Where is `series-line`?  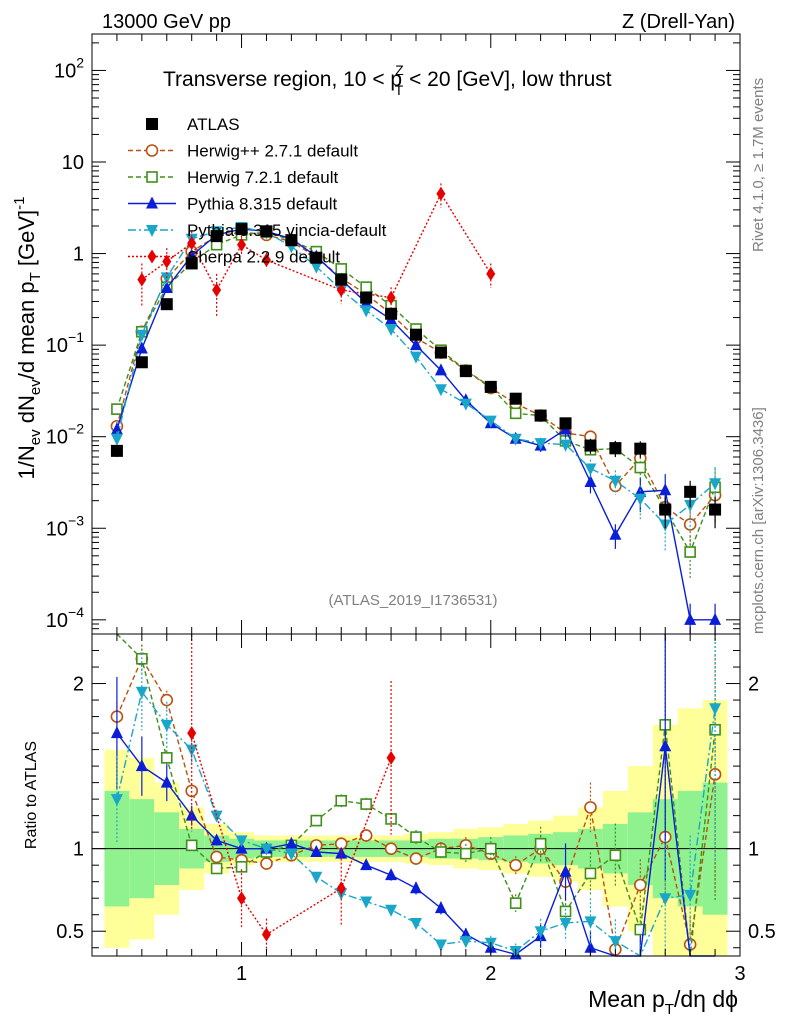
series-line is located at coordinates (316, 245).